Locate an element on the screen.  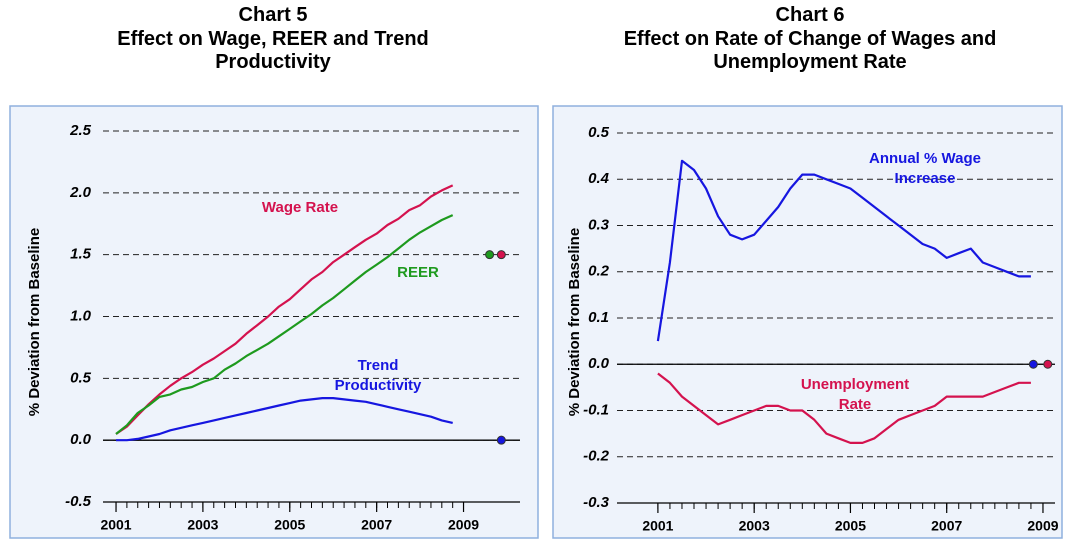
y-tick-label: 2.0 is located at coordinates (80, 192).